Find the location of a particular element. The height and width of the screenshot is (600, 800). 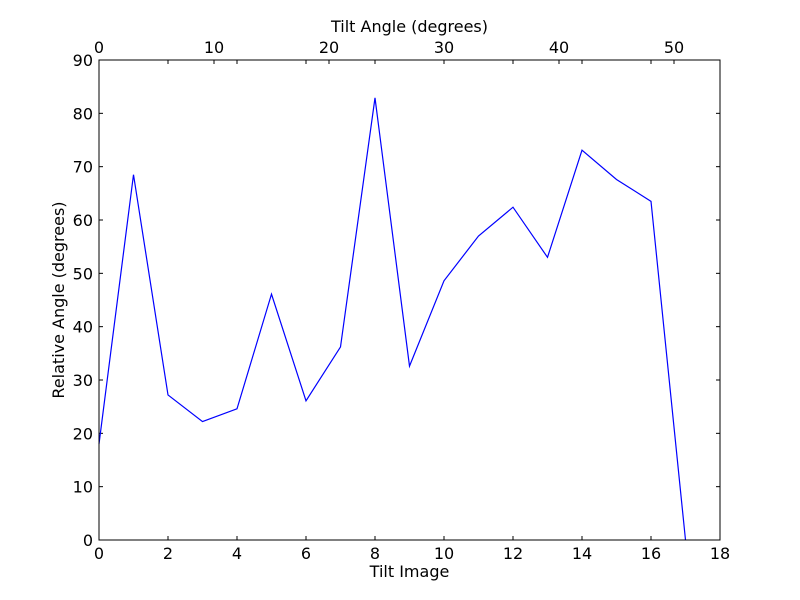

x-tick-label: 16 is located at coordinates (651, 553).